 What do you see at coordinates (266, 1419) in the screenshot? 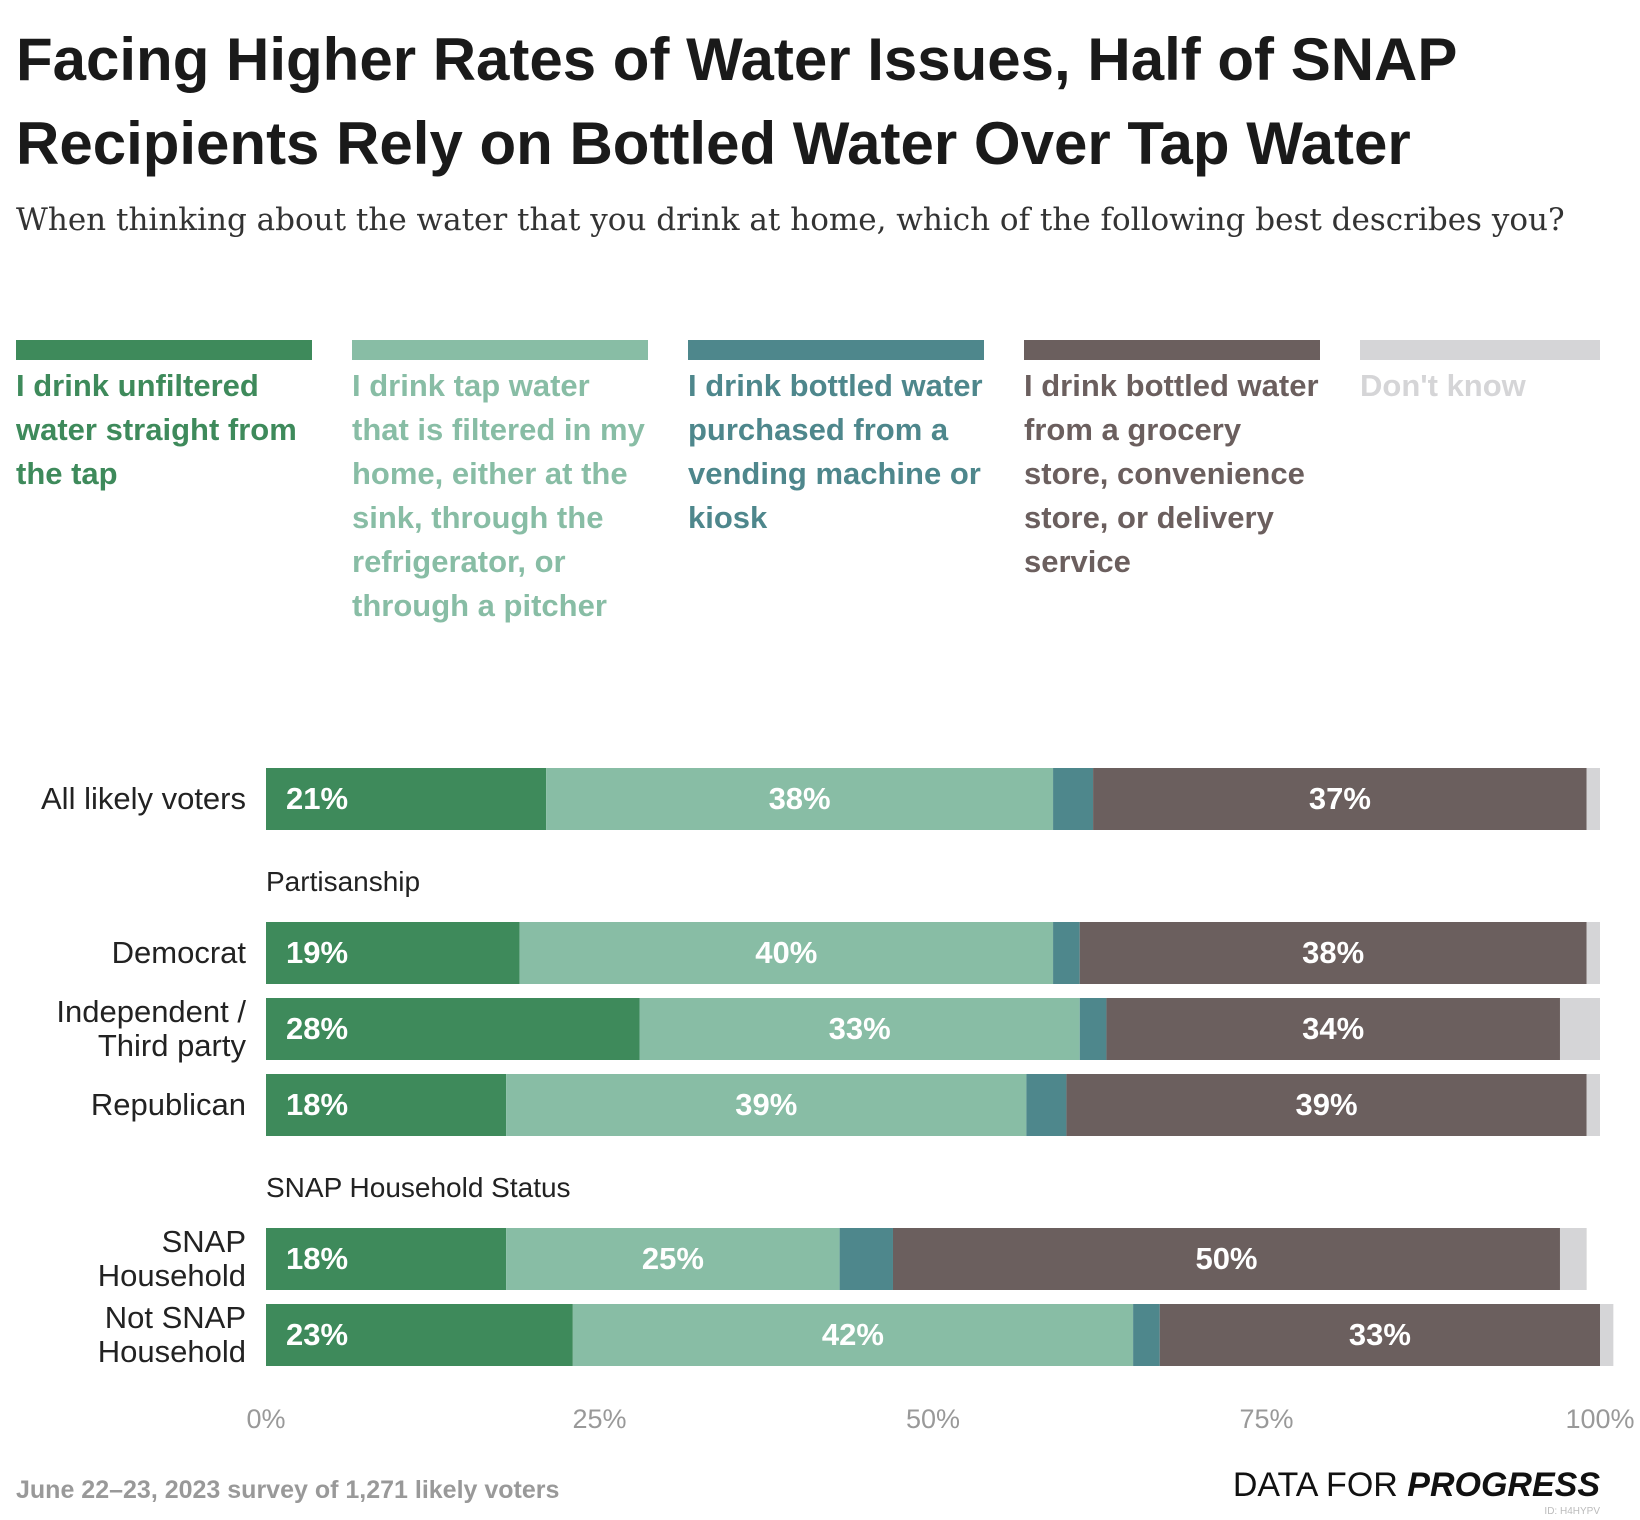
I see `x-tick-label: 0%` at bounding box center [266, 1419].